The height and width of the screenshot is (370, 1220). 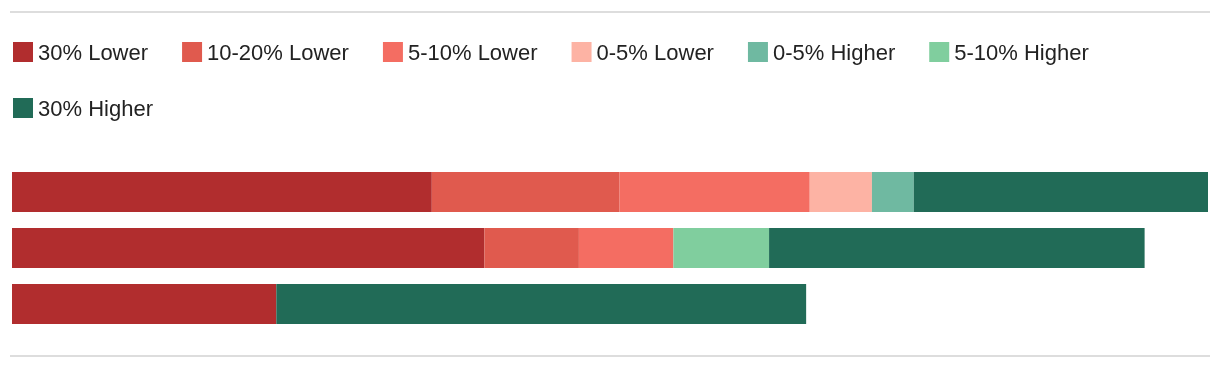 I want to click on legend-label: 5-10% Higher, so click(x=1021, y=52).